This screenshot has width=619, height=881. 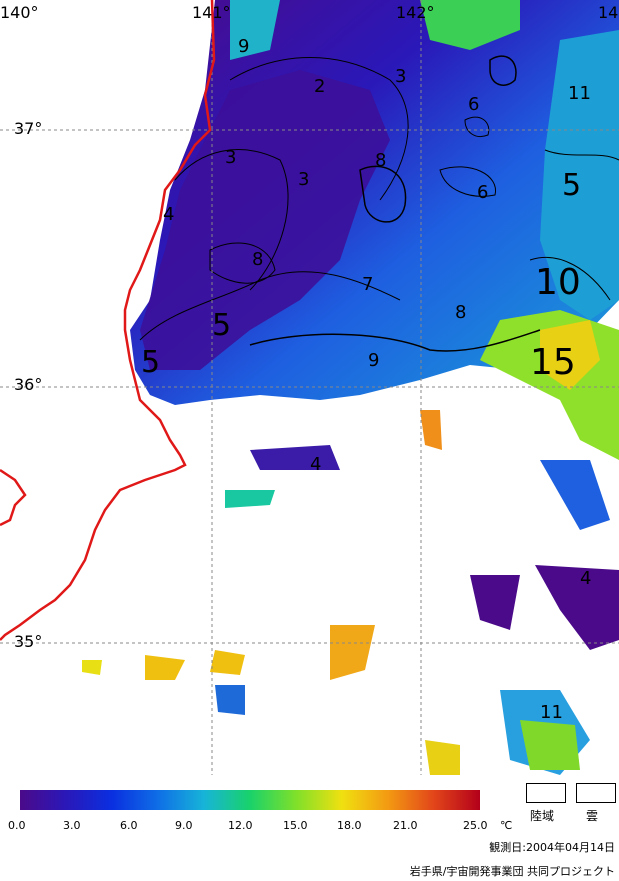 I want to click on lon-label-140: 140°, so click(x=19, y=12).